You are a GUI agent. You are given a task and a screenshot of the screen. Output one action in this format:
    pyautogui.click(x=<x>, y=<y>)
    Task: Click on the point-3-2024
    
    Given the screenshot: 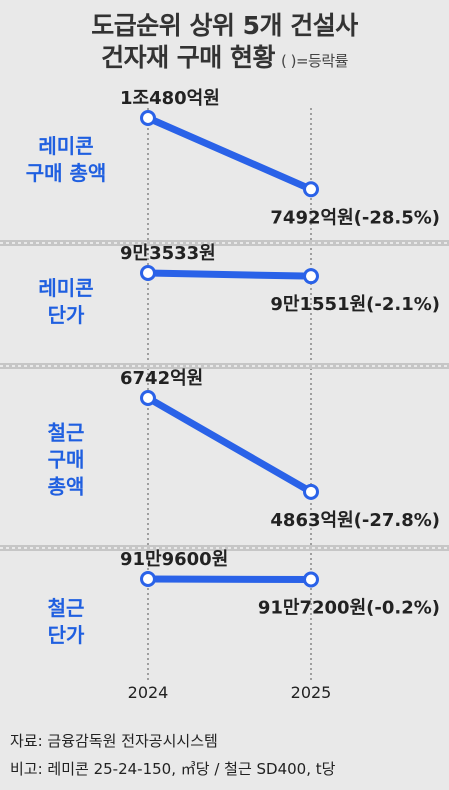 What is the action you would take?
    pyautogui.click(x=148, y=398)
    